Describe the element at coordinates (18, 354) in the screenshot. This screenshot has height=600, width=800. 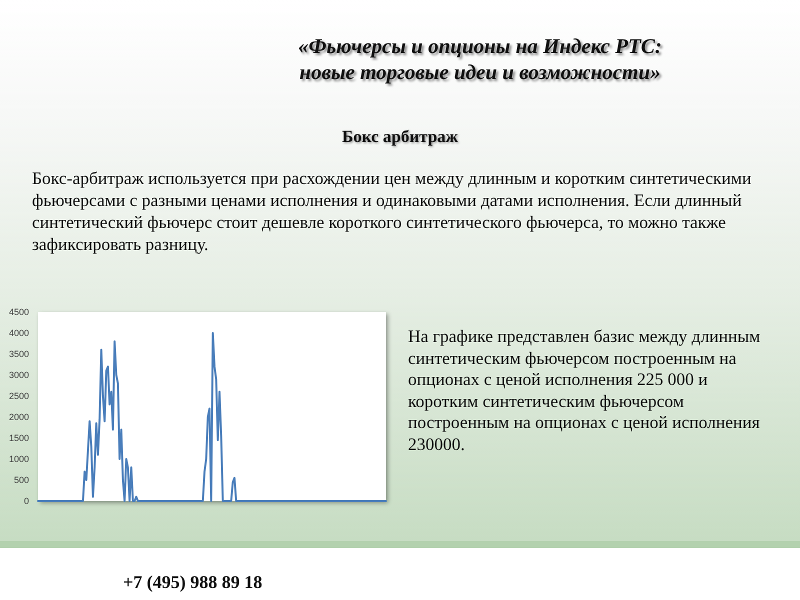
I see `y-tick-label: 3500` at that location.